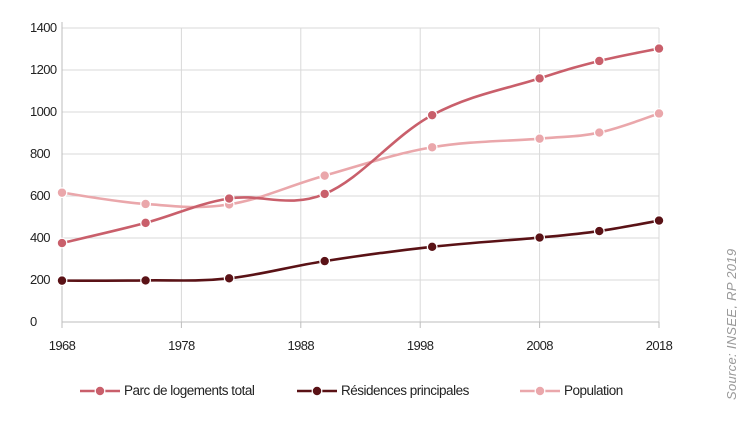 The height and width of the screenshot is (428, 737). Describe the element at coordinates (420, 345) in the screenshot. I see `x-tick-label: 1998` at that location.